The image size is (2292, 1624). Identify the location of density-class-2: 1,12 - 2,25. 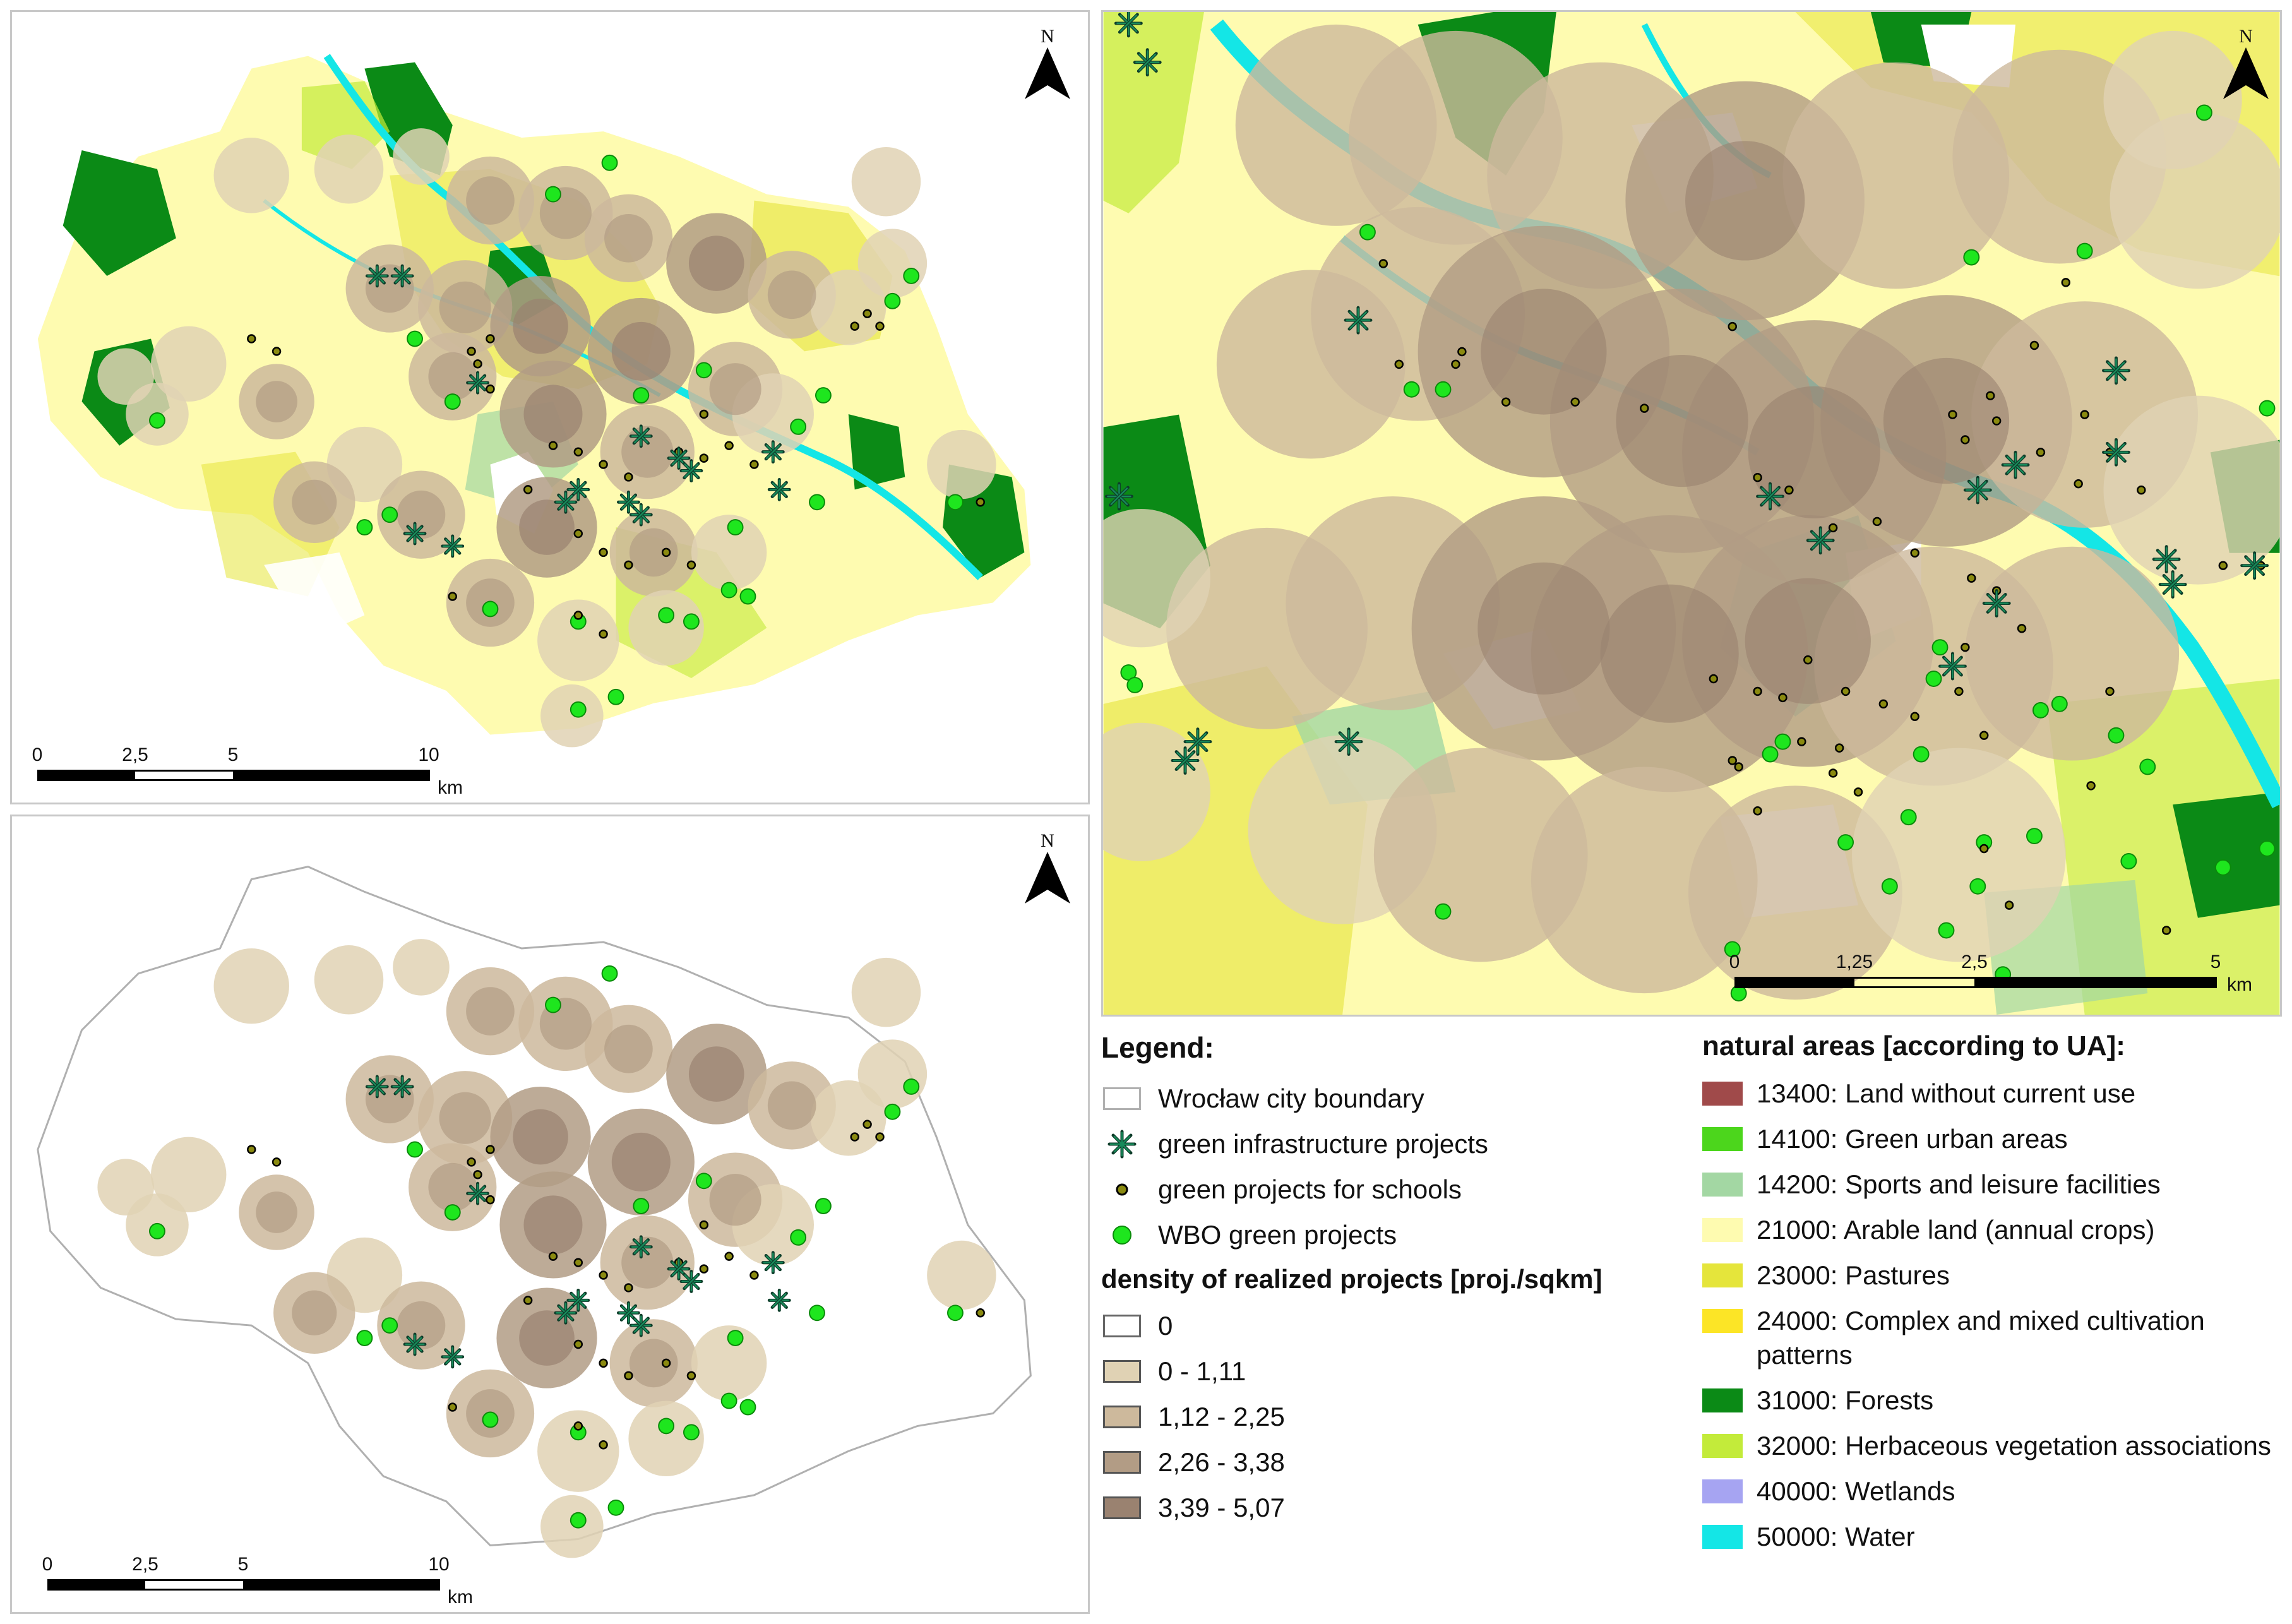
(1385, 1417).